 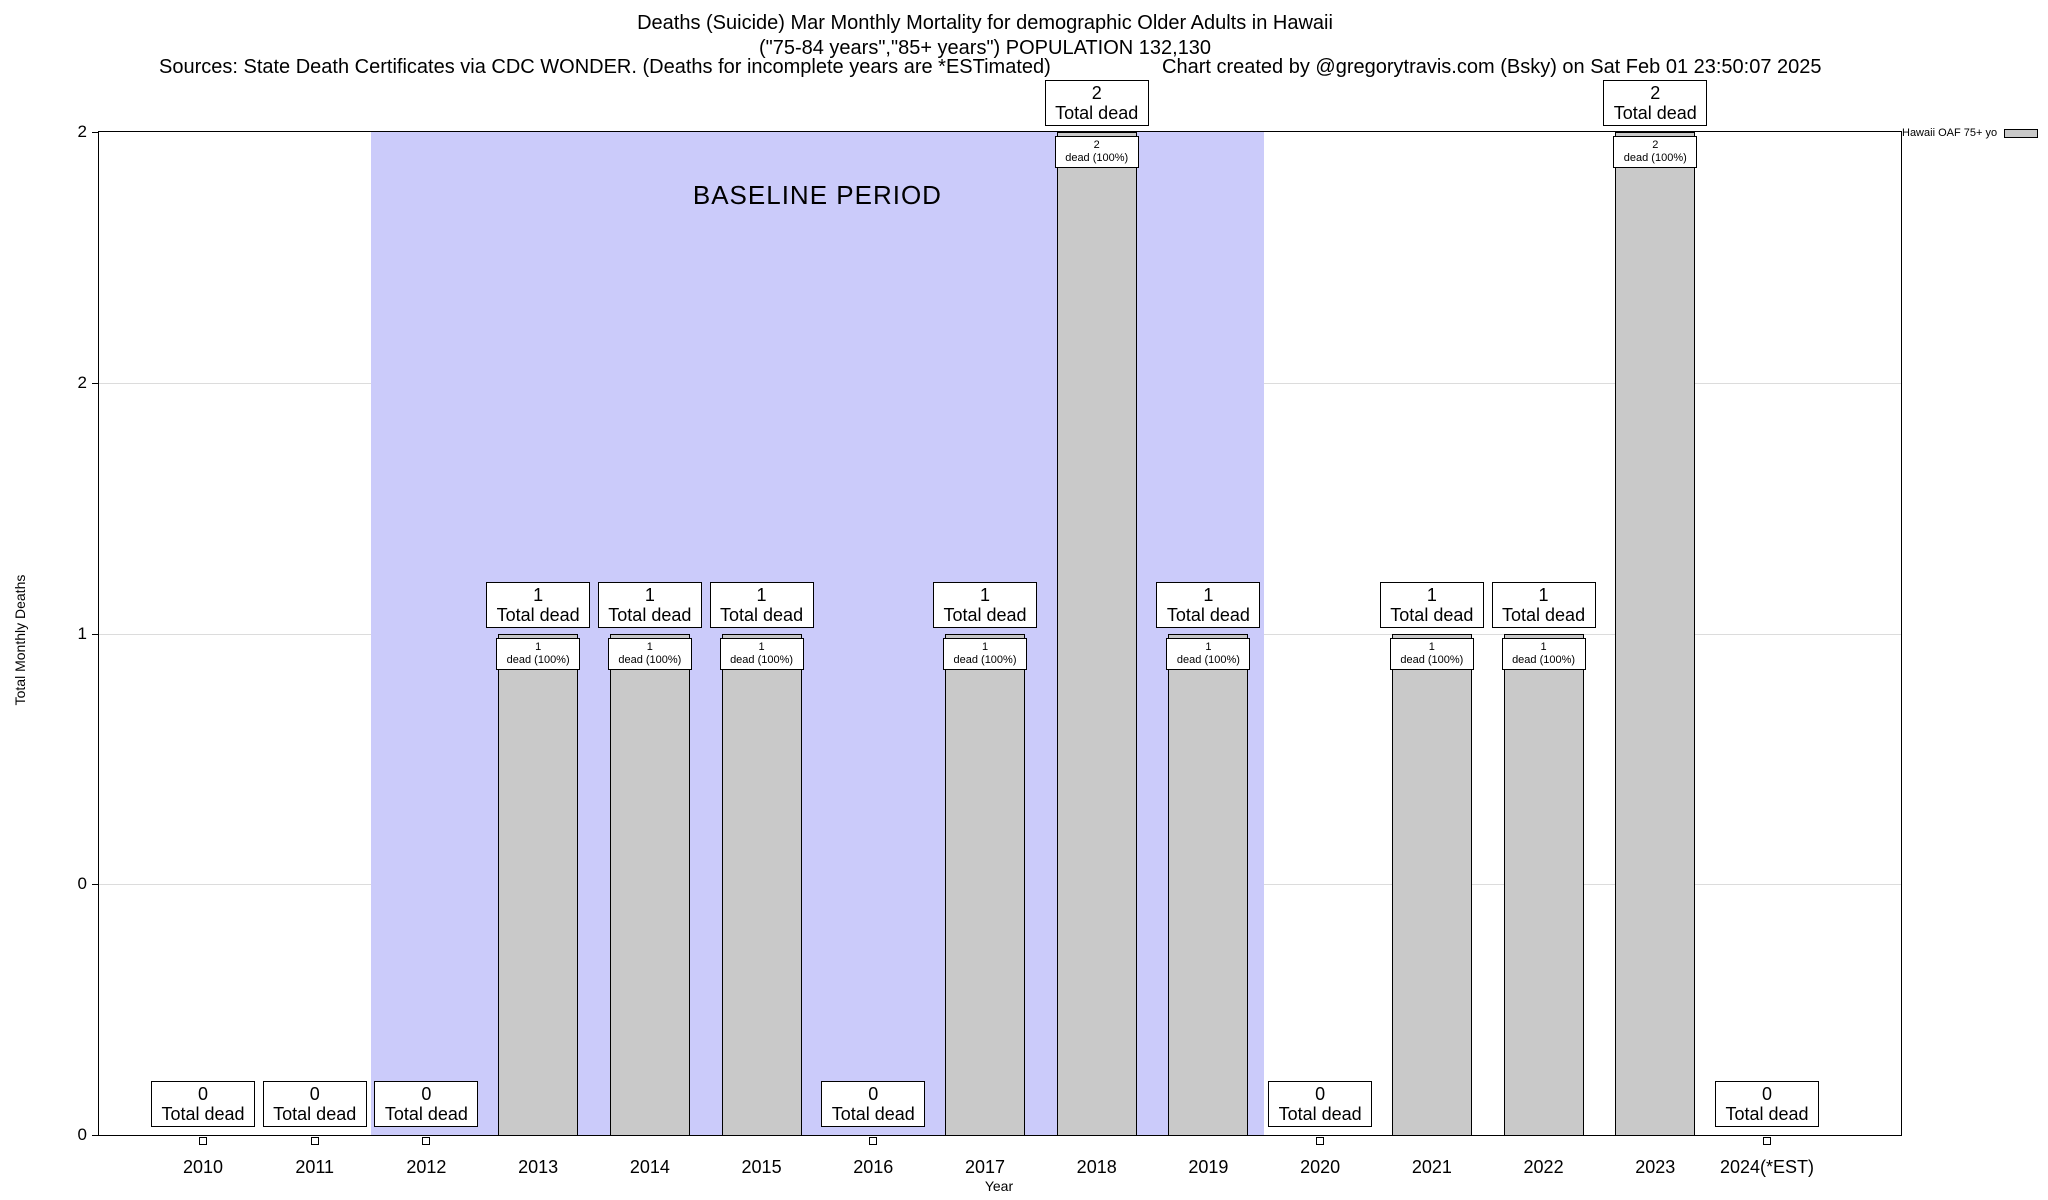 I want to click on x-tick-label: 2012, so click(x=426, y=1167).